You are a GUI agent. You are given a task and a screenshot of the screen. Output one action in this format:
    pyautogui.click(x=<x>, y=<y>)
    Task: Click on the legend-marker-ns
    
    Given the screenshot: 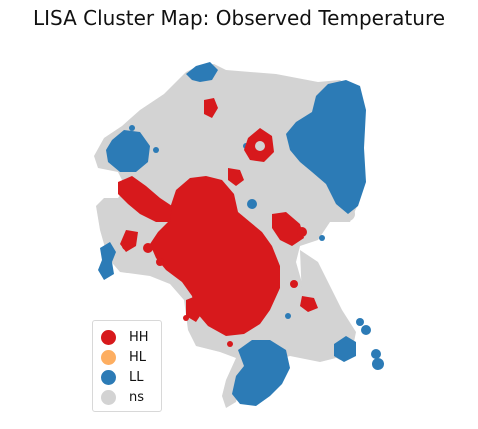 What is the action you would take?
    pyautogui.click(x=108, y=397)
    